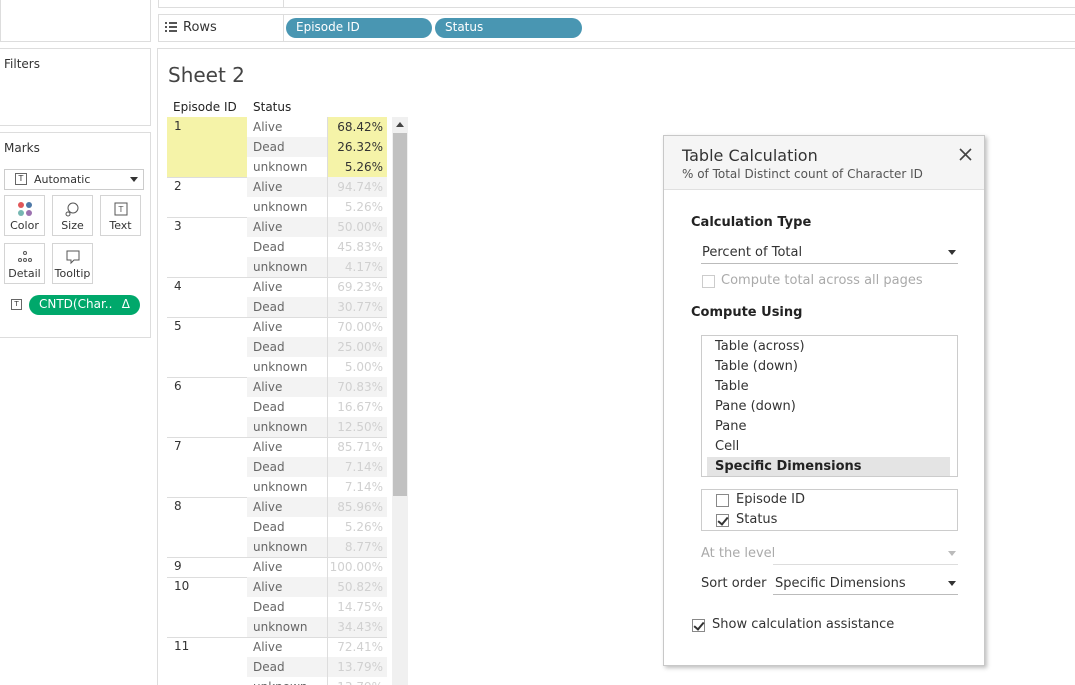 The height and width of the screenshot is (685, 1075). I want to click on value-cell: 26.32%, so click(357, 147).